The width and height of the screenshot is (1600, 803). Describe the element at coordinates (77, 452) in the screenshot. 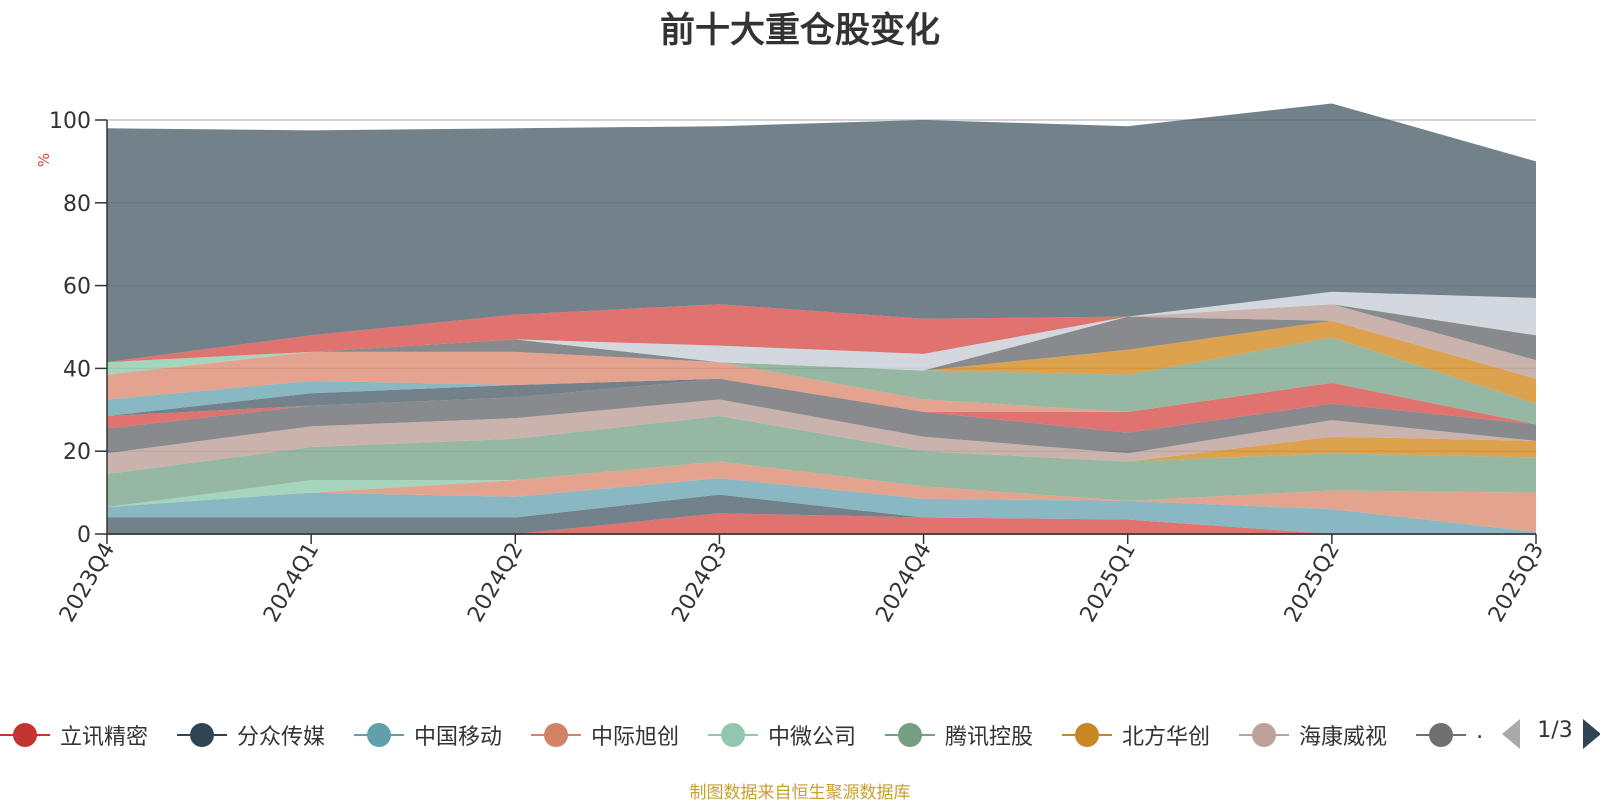

I see `y-tick-label: 20` at that location.